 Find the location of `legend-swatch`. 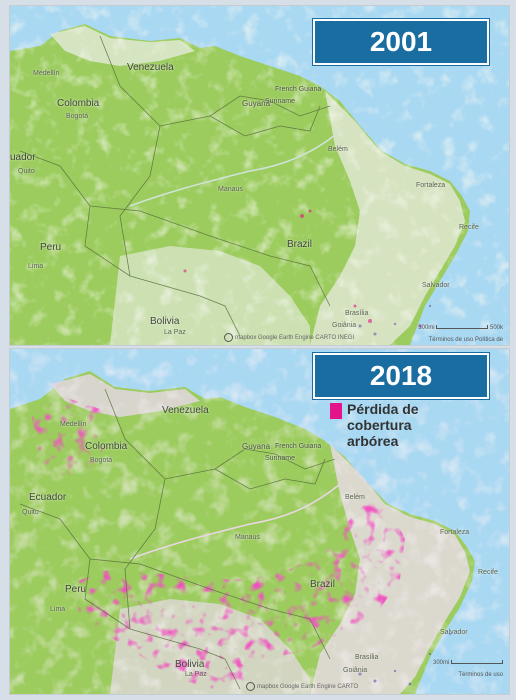

legend-swatch is located at coordinates (336, 411).